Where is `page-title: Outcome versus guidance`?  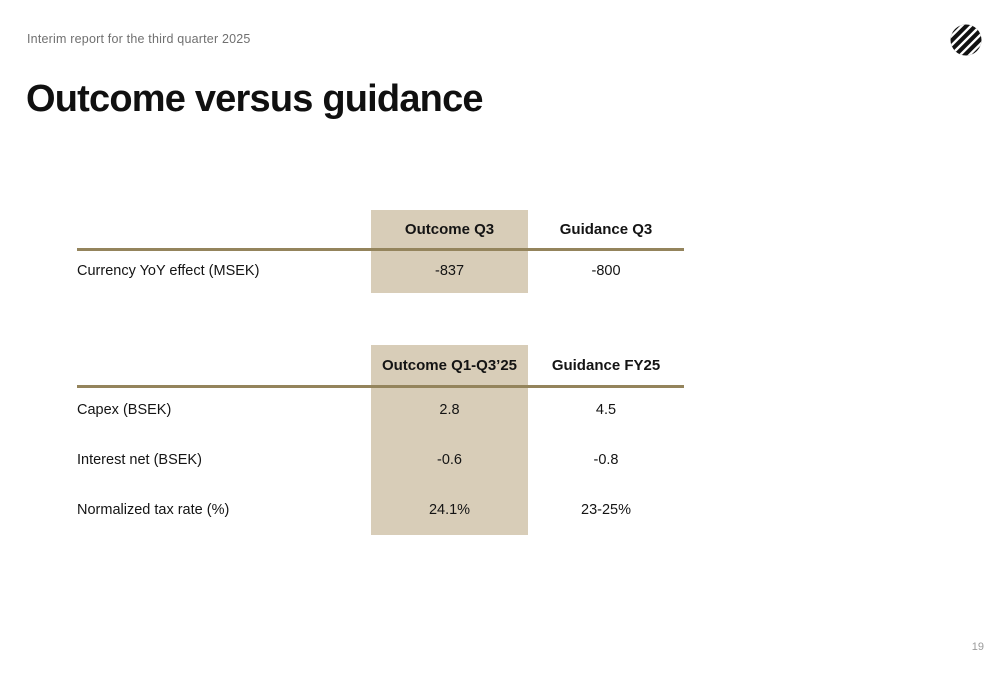
page-title: Outcome versus guidance is located at coordinates (255, 99).